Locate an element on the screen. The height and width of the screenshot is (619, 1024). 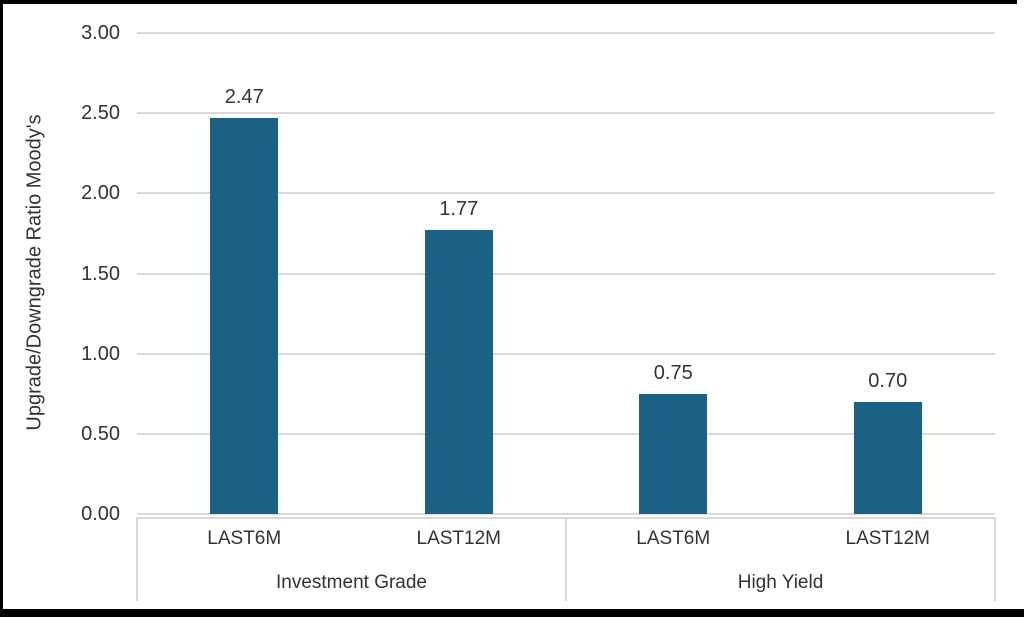
left-border is located at coordinates (1, 305).